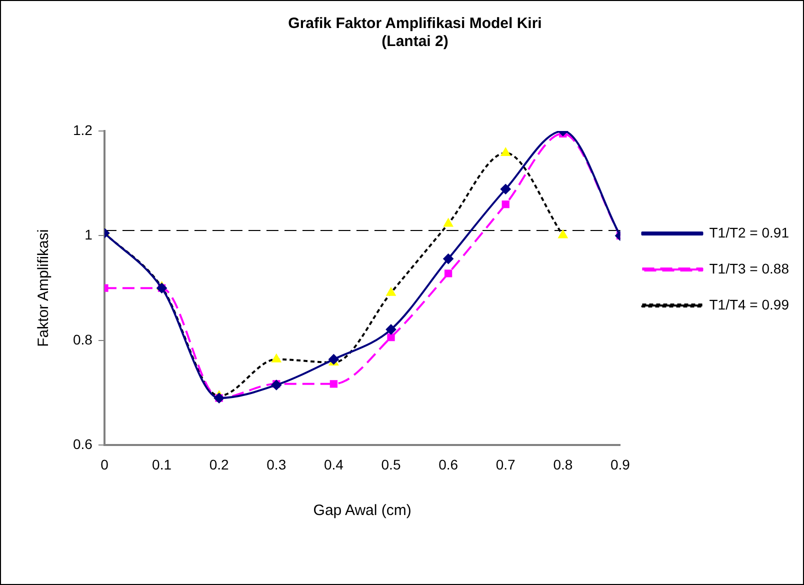  What do you see at coordinates (391, 464) in the screenshot?
I see `x-tick-label: 0.5` at bounding box center [391, 464].